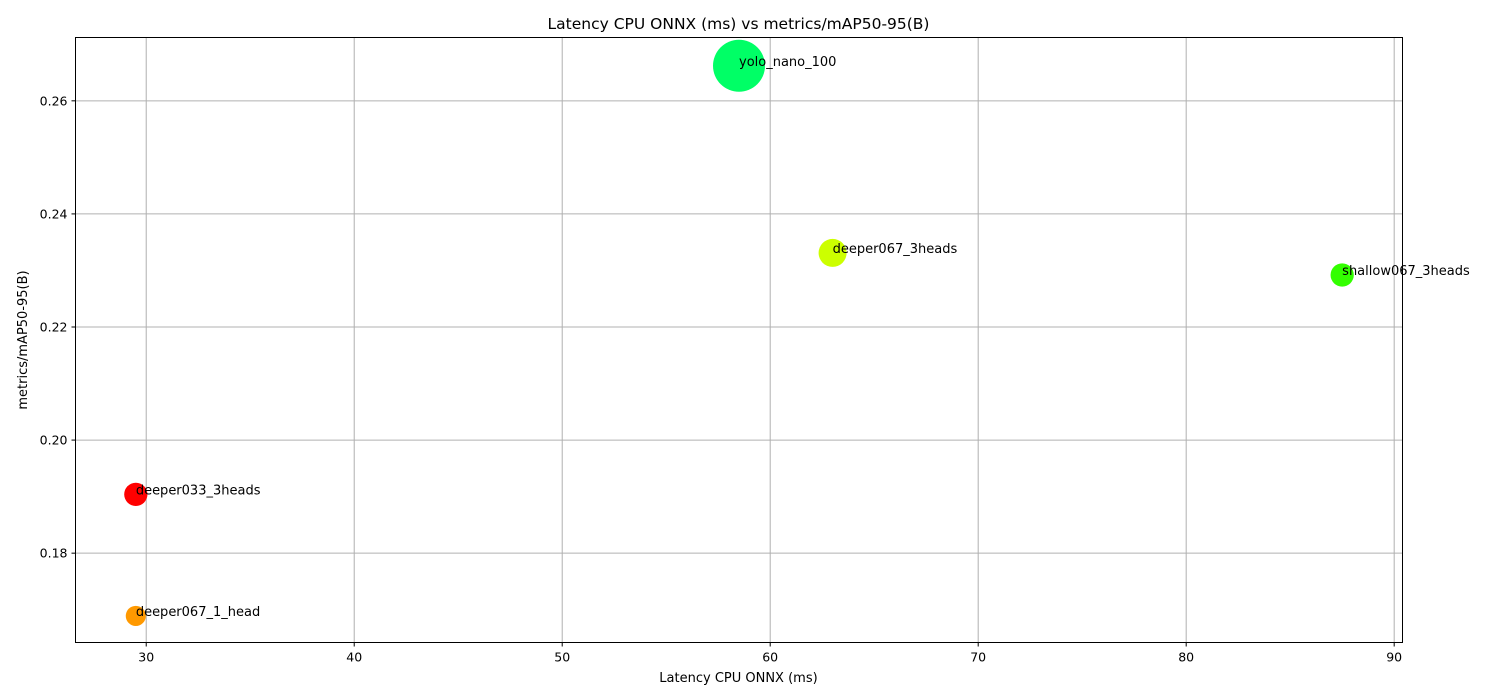 Image resolution: width=1500 pixels, height=700 pixels. Describe the element at coordinates (54, 326) in the screenshot. I see `y-tick-label: 0.22` at that location.